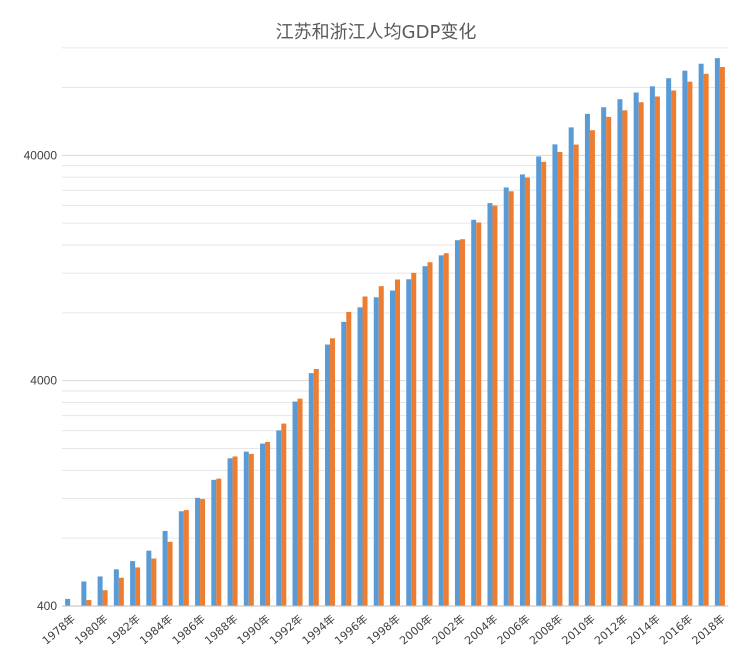 This screenshot has height=672, width=752. Describe the element at coordinates (349, 458) in the screenshot. I see `bar-s1-1995年` at that location.